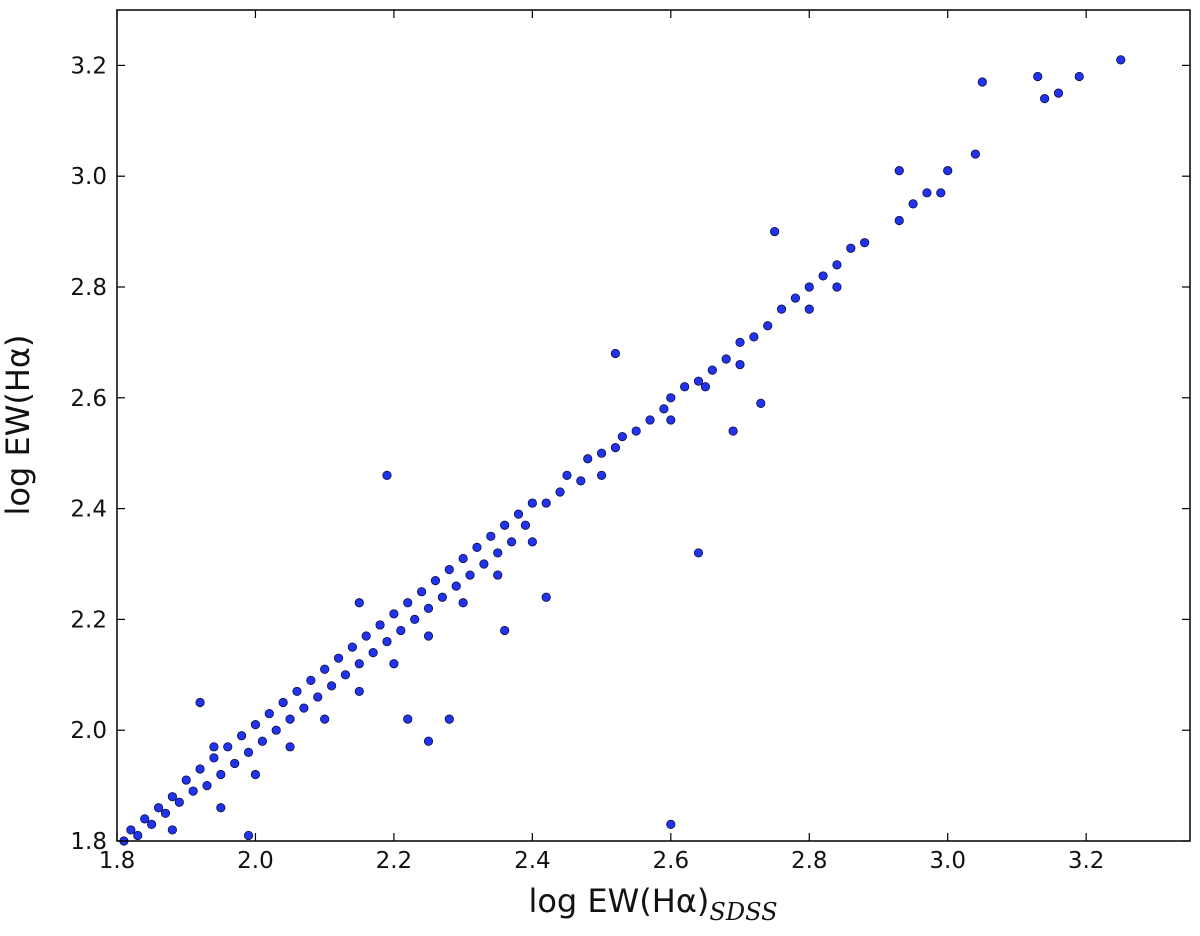 This screenshot has width=1200, height=936. What do you see at coordinates (88, 66) in the screenshot?
I see `y-tick-label: 3.2` at bounding box center [88, 66].